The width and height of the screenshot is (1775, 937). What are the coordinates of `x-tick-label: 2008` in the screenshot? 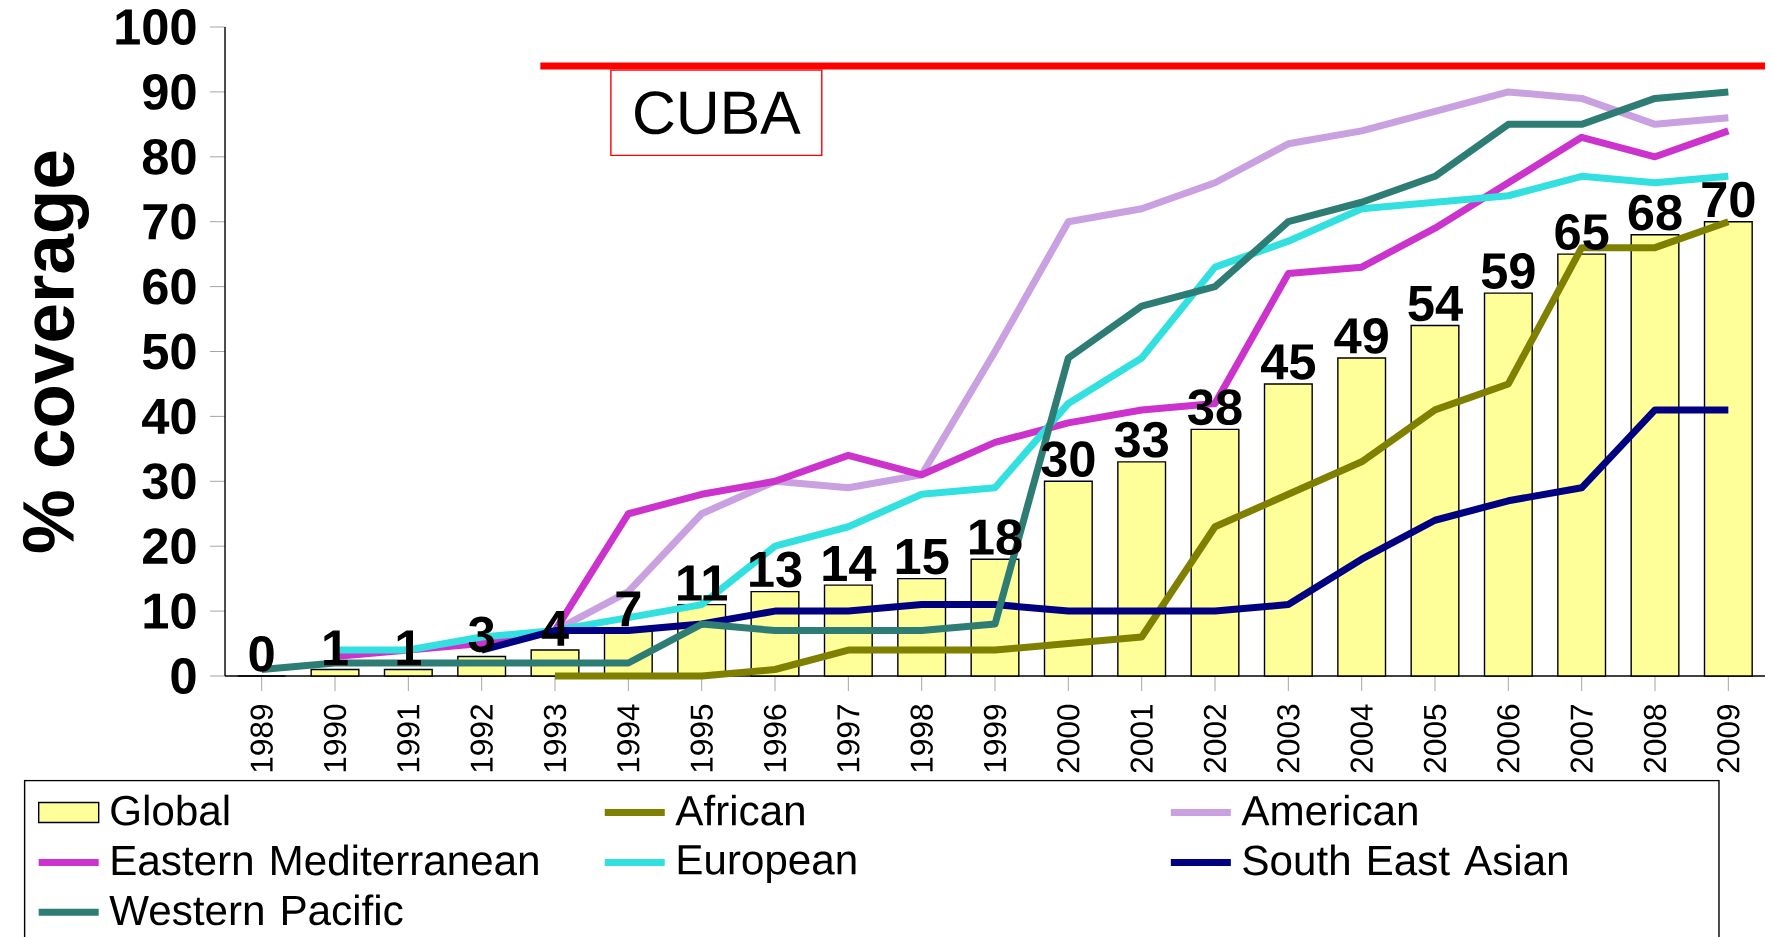 It's located at (1655, 738).